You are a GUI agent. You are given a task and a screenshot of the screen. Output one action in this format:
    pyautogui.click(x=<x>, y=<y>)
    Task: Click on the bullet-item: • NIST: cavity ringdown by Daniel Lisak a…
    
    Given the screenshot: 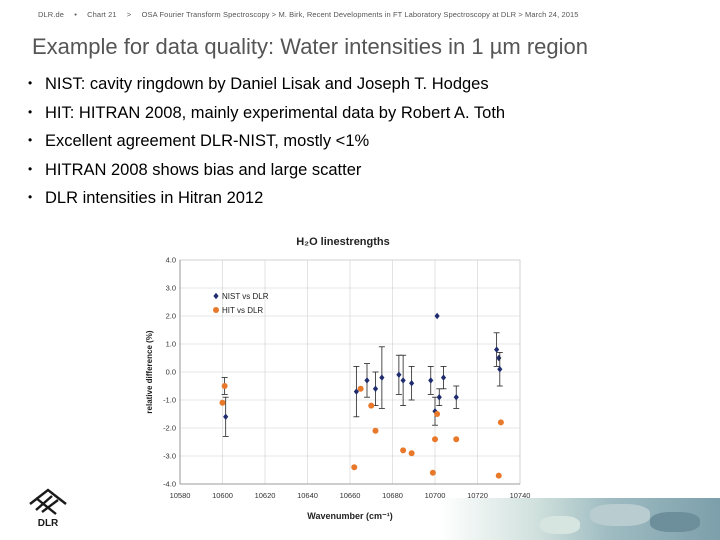 What is the action you would take?
    pyautogui.click(x=266, y=84)
    